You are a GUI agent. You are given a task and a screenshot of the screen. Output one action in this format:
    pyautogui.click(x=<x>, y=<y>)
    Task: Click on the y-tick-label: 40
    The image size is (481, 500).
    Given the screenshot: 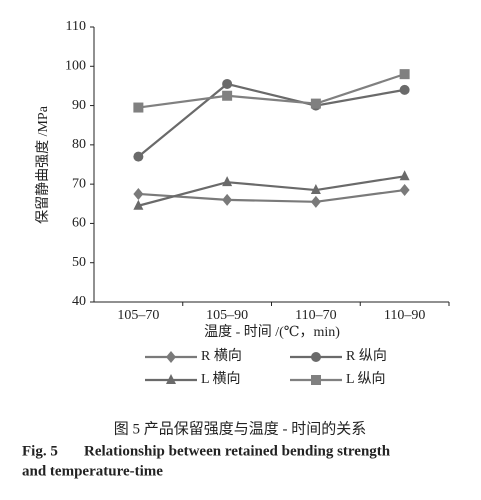 What is the action you would take?
    pyautogui.click(x=79, y=301)
    